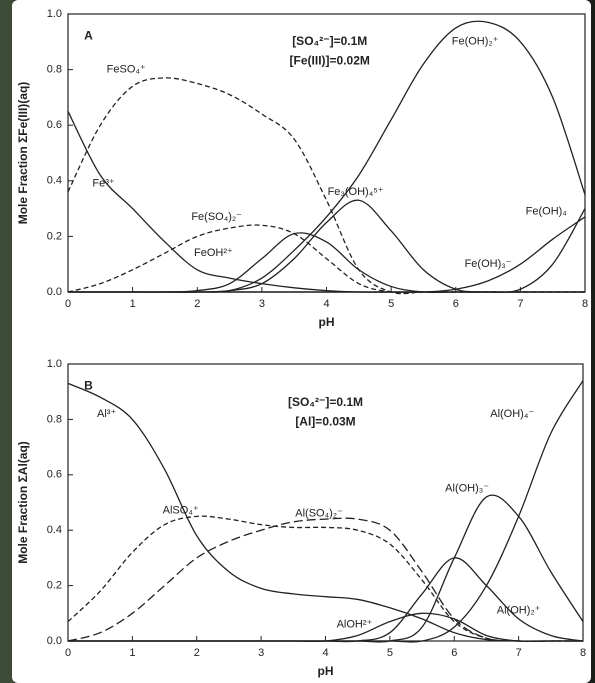  What do you see at coordinates (356, 192) in the screenshot?
I see `species-label: Fe₃(OH)₄⁵⁺` at bounding box center [356, 192].